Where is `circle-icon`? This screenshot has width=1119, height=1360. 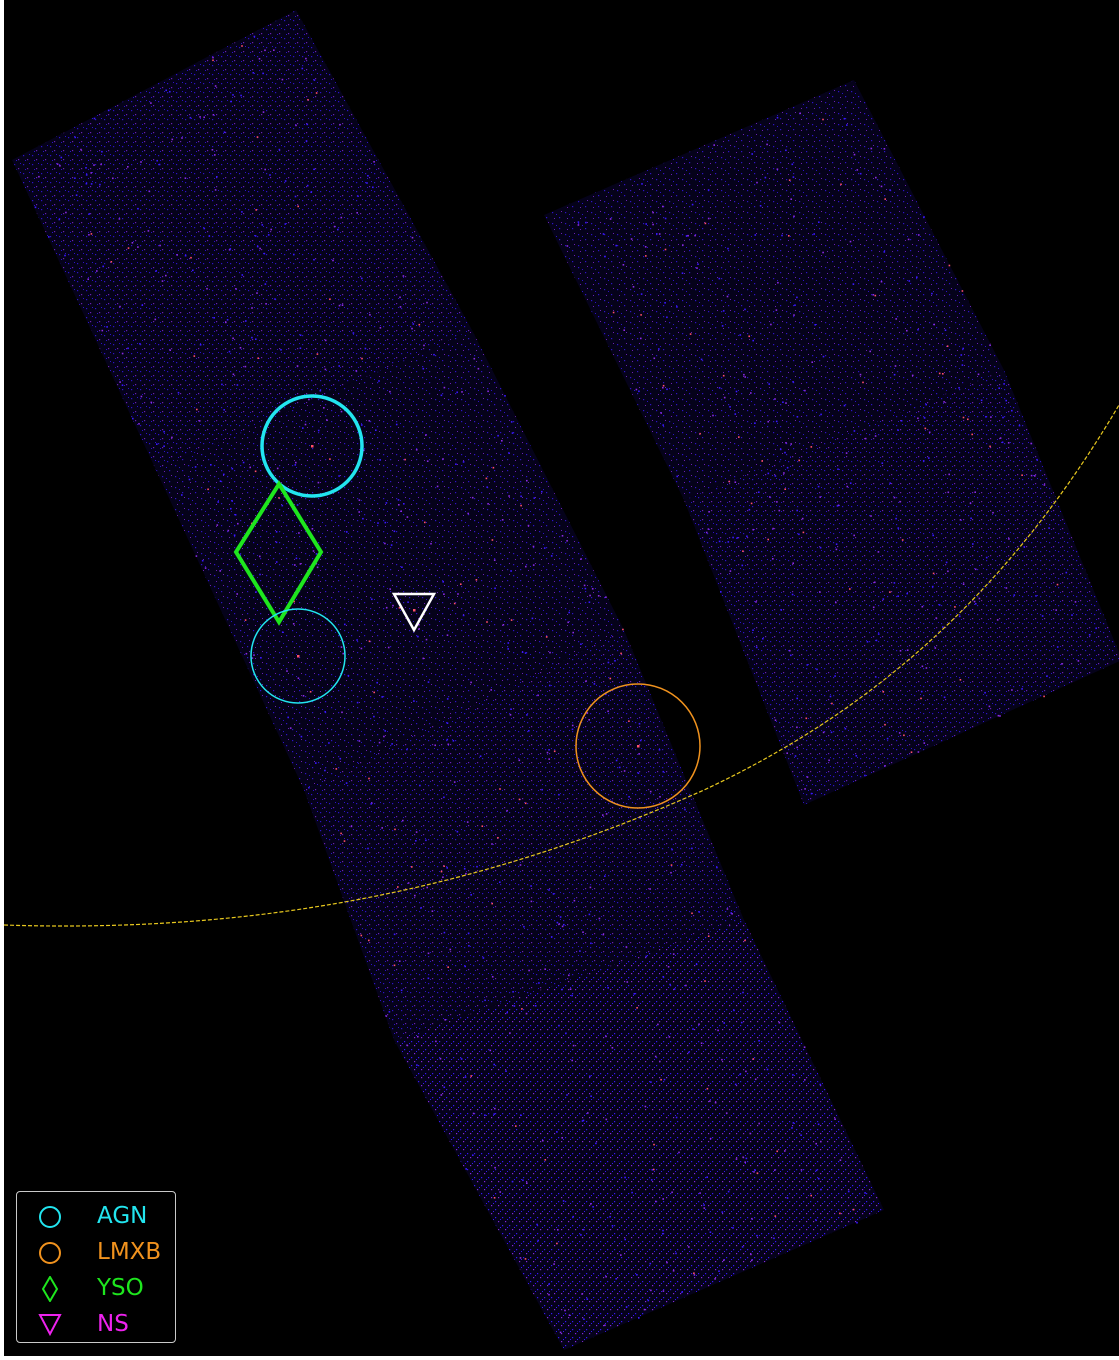 circle-icon is located at coordinates (50, 1253).